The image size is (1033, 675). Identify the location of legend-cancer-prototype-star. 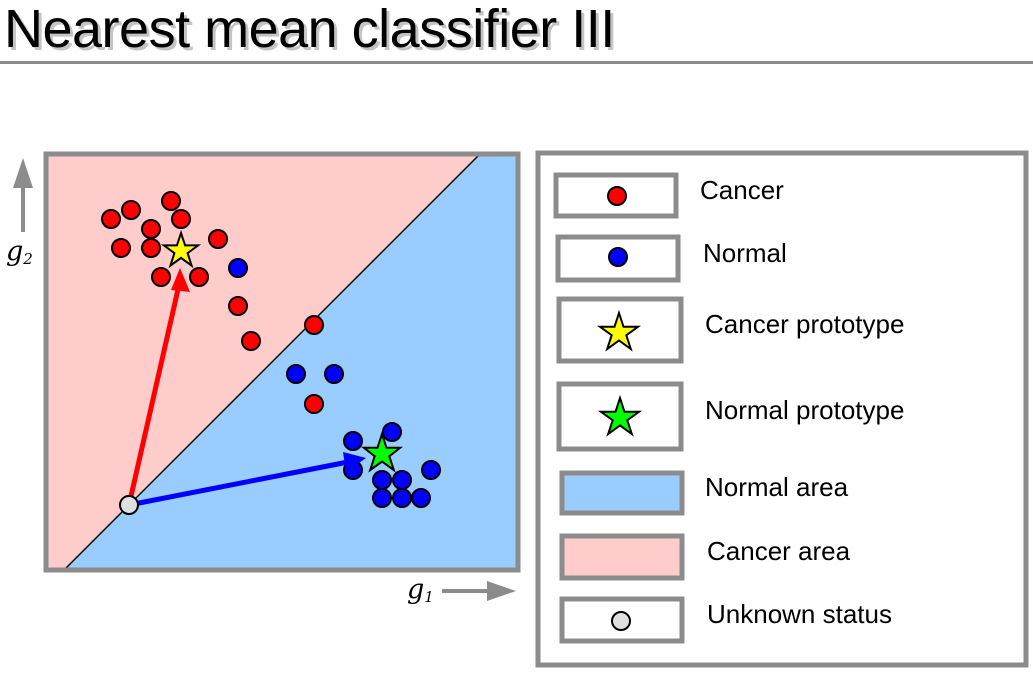
(619, 330).